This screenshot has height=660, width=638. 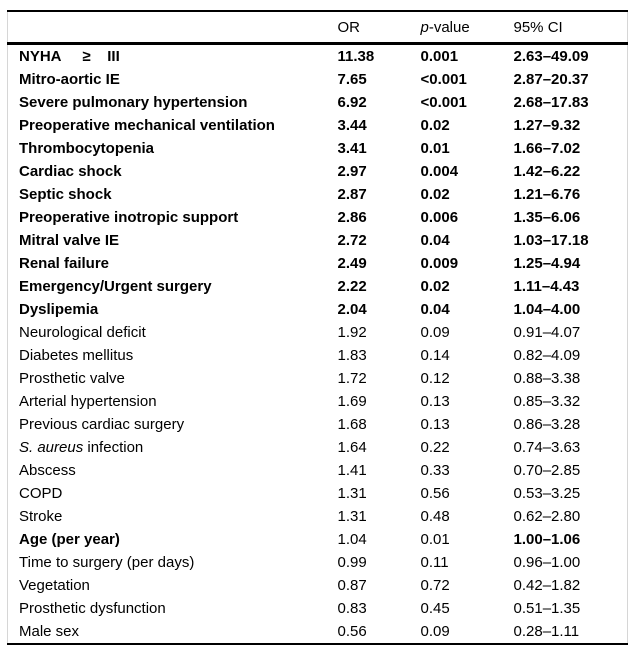 What do you see at coordinates (173, 355) in the screenshot?
I see `row-variable-label: Diabetes mellitus` at bounding box center [173, 355].